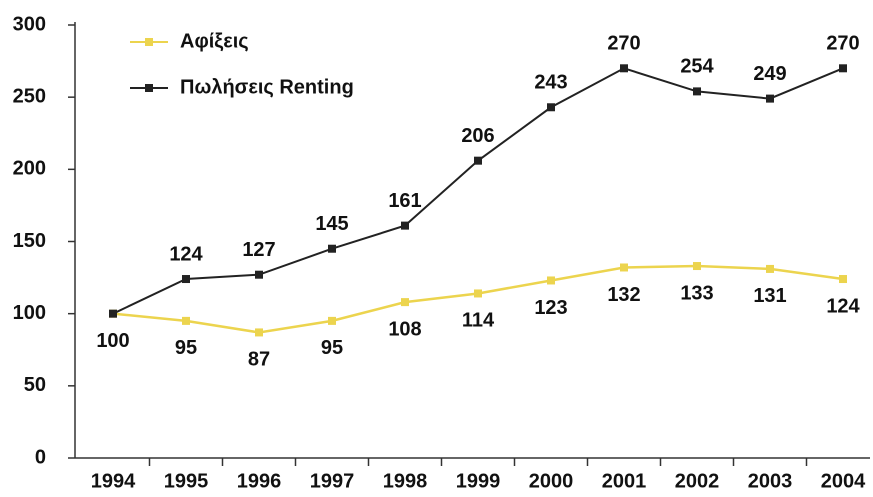 The height and width of the screenshot is (497, 873). I want to click on x-tick-label: 2003, so click(770, 481).